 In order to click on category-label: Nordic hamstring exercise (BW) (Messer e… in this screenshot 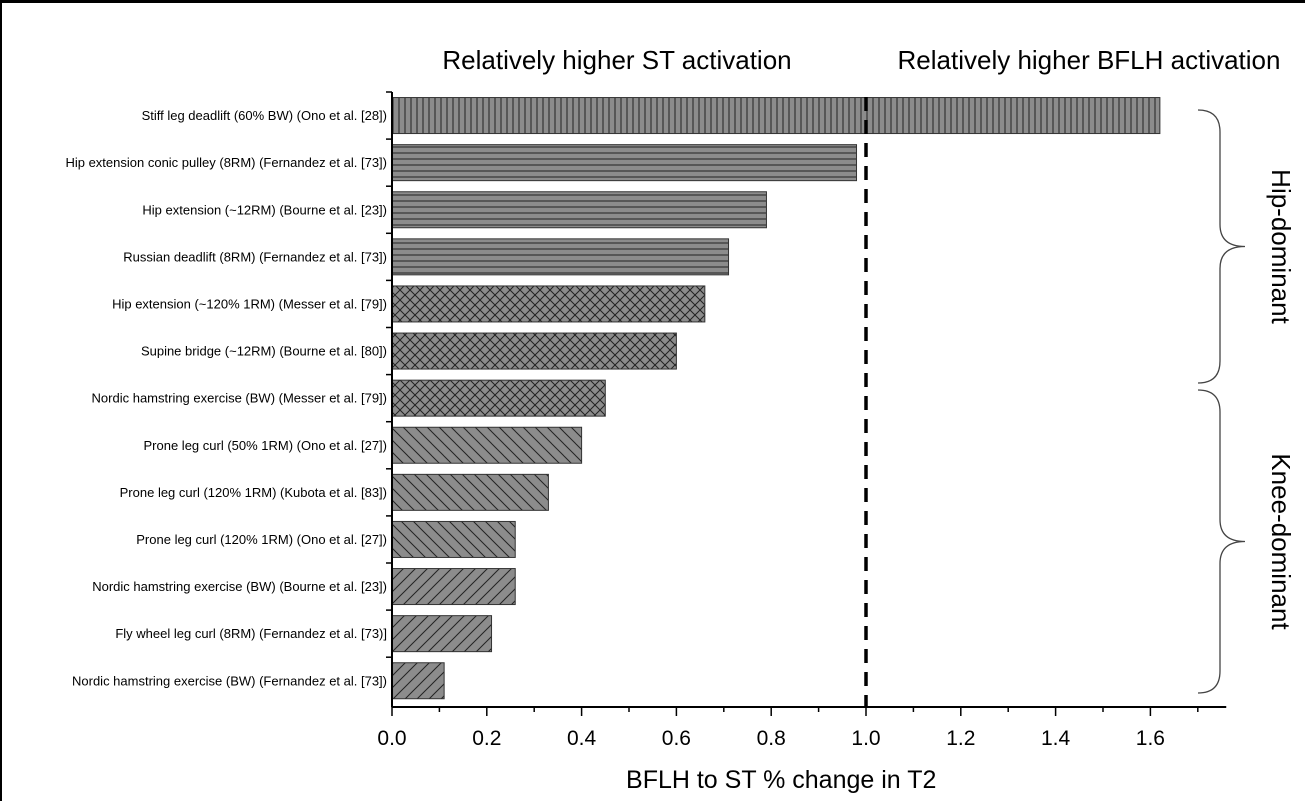, I will do `click(239, 398)`.